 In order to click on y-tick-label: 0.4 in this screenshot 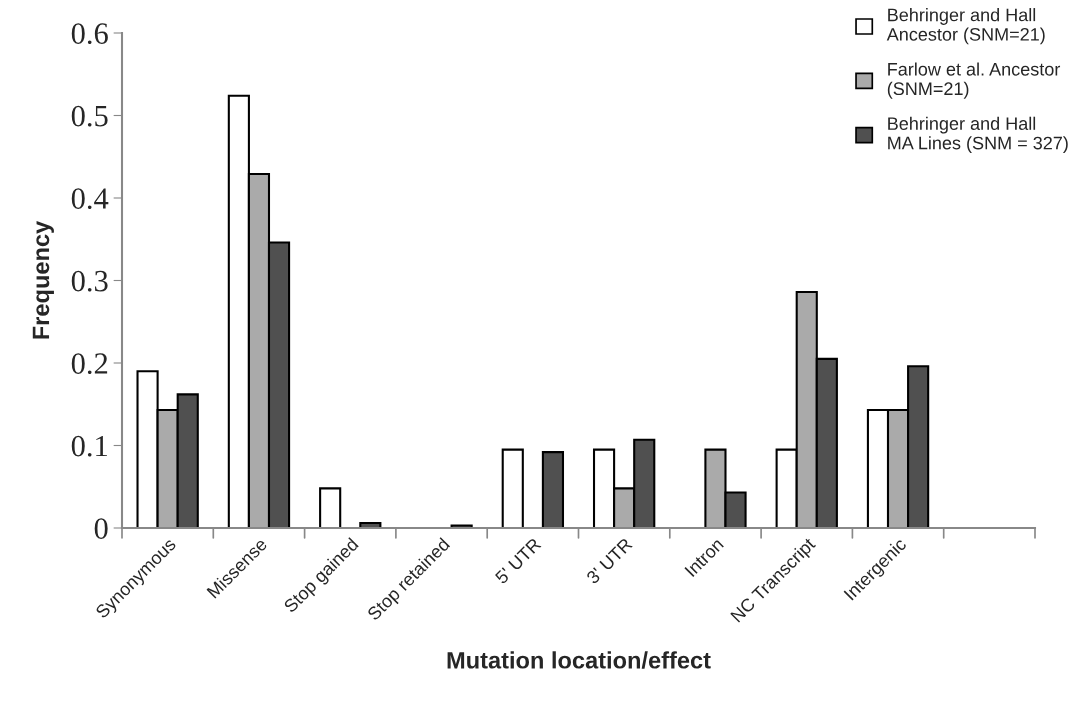, I will do `click(90, 199)`.